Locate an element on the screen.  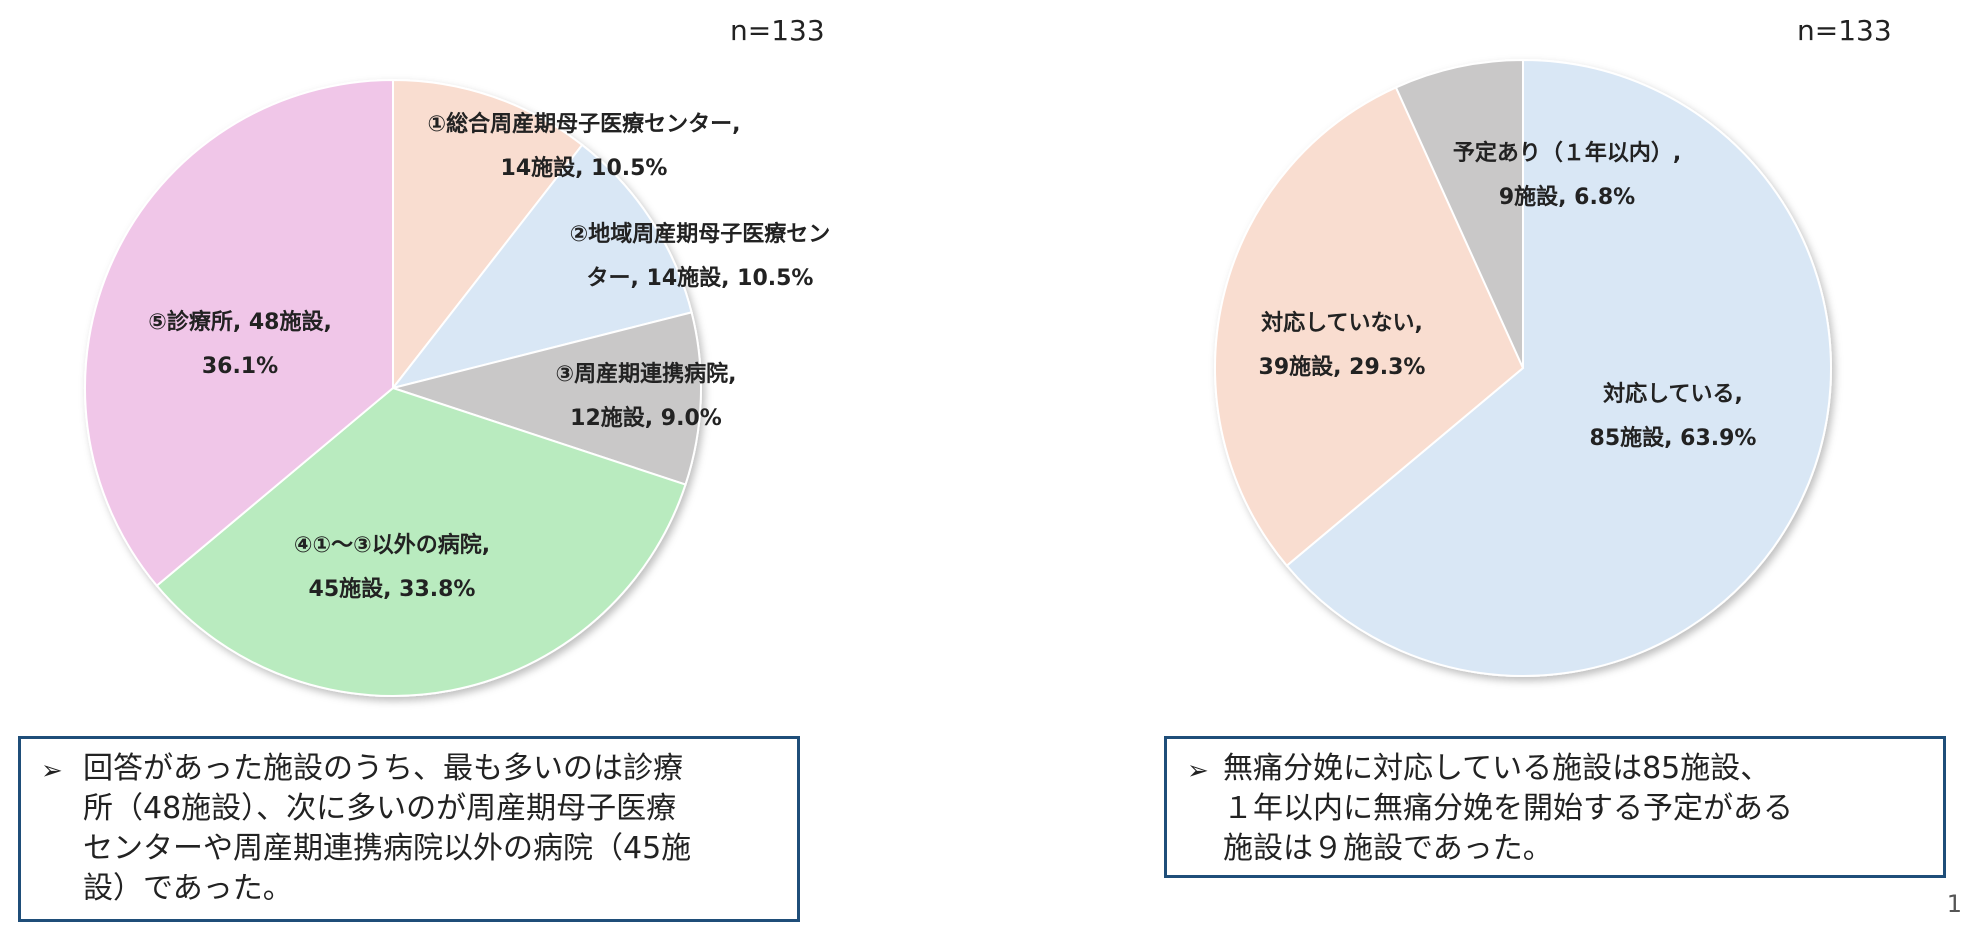
note-line: 所（48施設）、次に多いのが周産期母子医療 is located at coordinates (380, 808).